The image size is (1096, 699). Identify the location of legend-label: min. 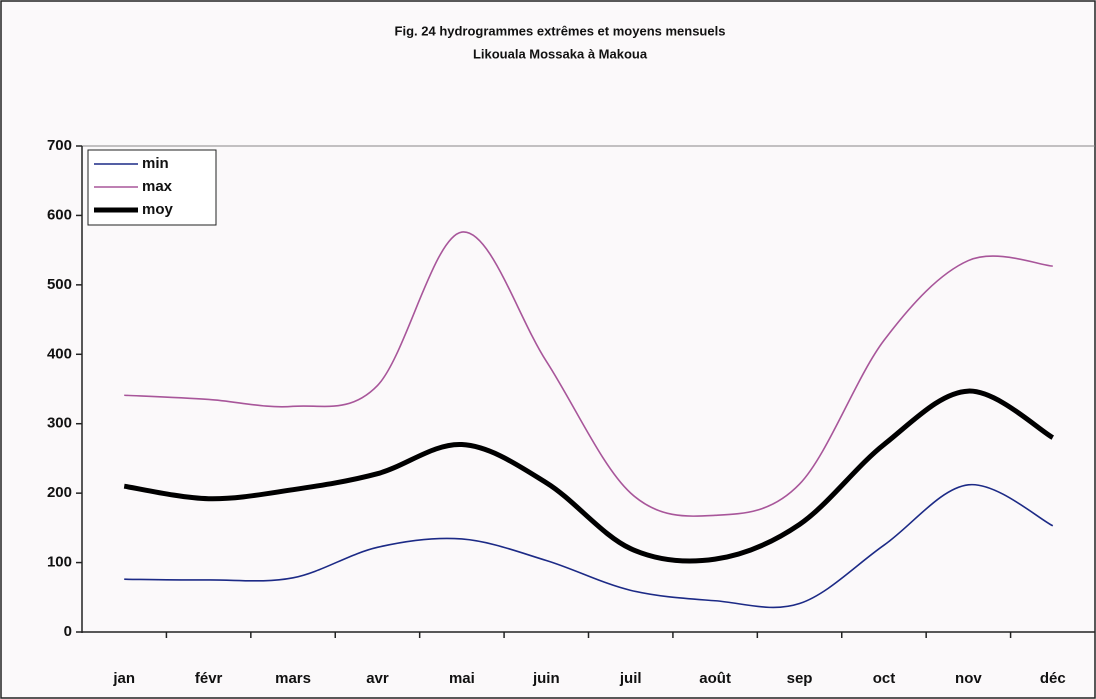
(155, 163).